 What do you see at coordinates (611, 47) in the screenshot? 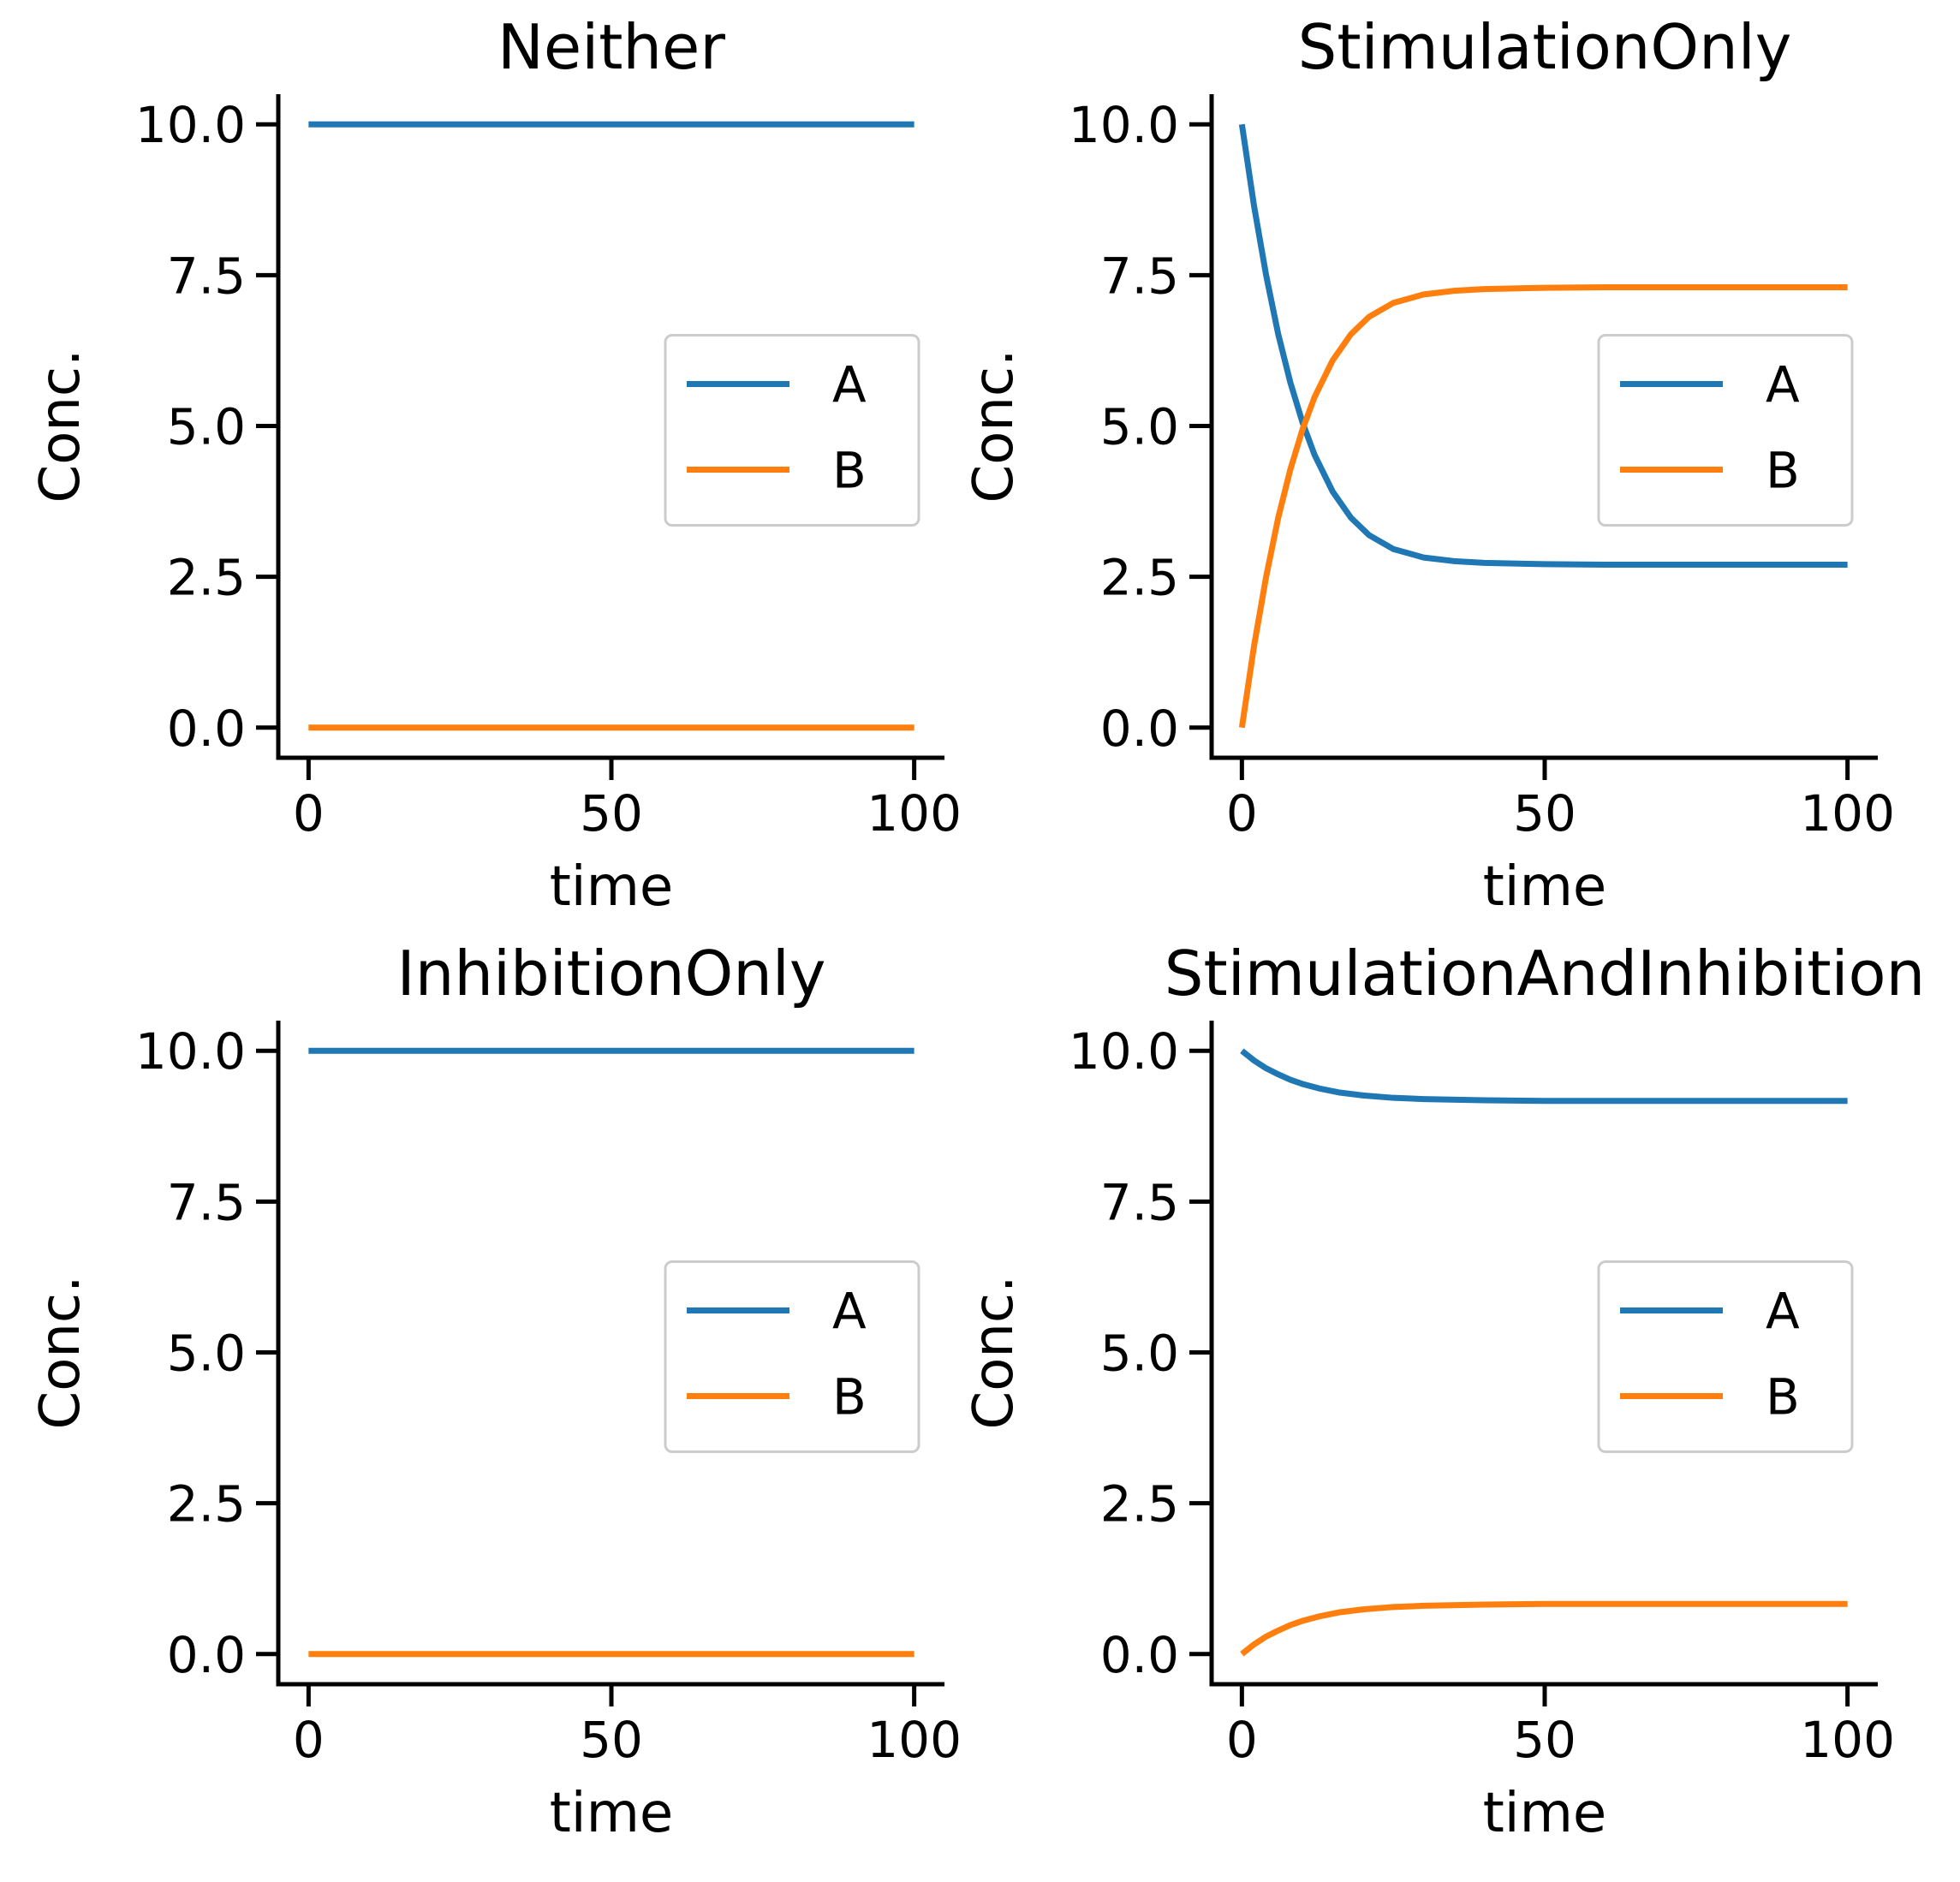
I see `chart-title: Neither` at bounding box center [611, 47].